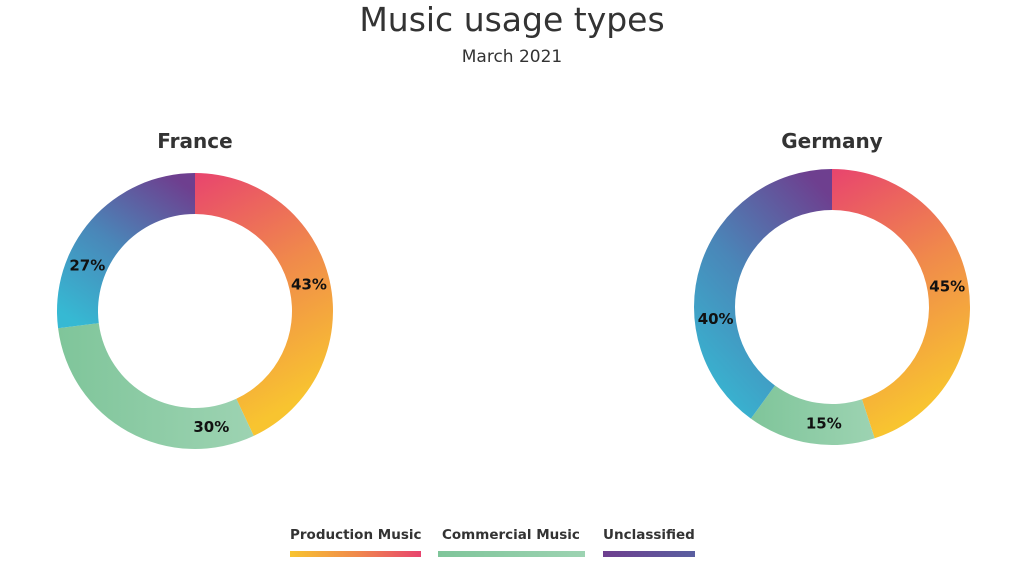 The width and height of the screenshot is (1024, 576). I want to click on legend-item-commercial: Commercial Music, so click(511, 542).